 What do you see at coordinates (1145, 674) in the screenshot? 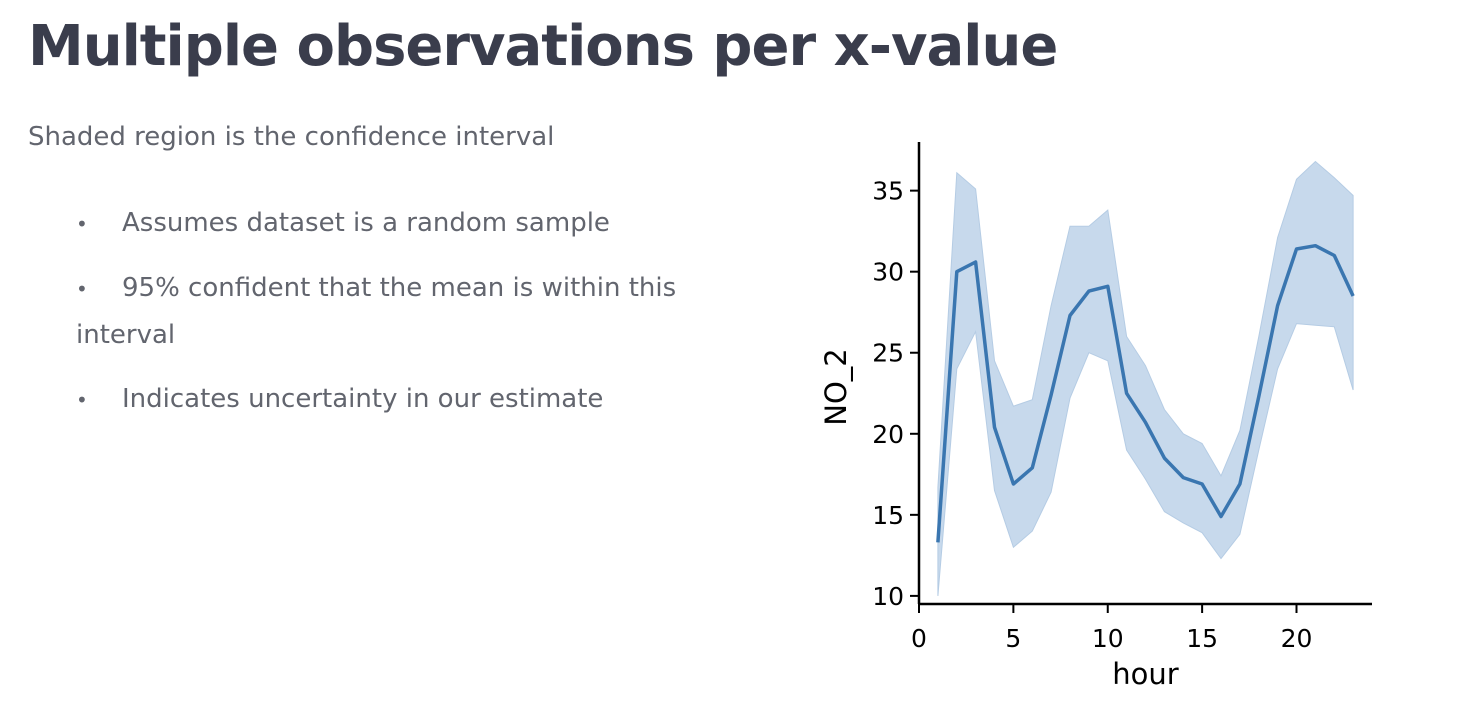
I see `x-axis-label: hour` at bounding box center [1145, 674].